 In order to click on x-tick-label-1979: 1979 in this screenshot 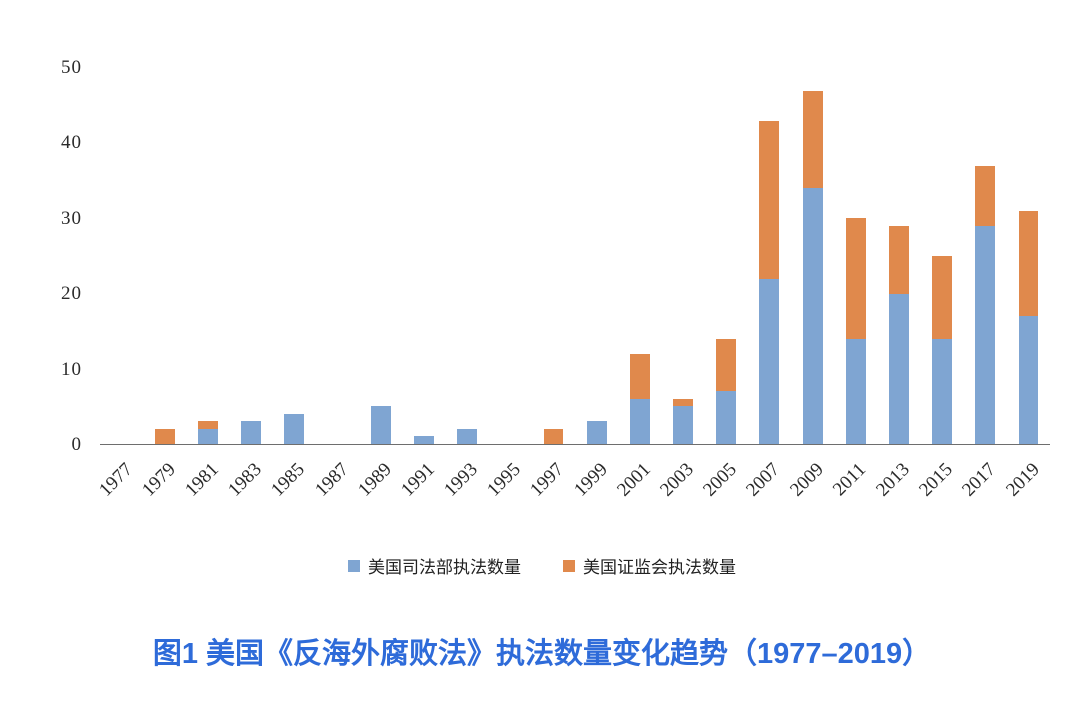, I will do `click(158, 480)`.